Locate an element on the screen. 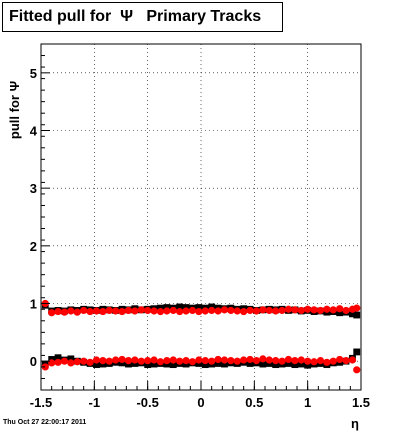  data-markers is located at coordinates (201, 336).